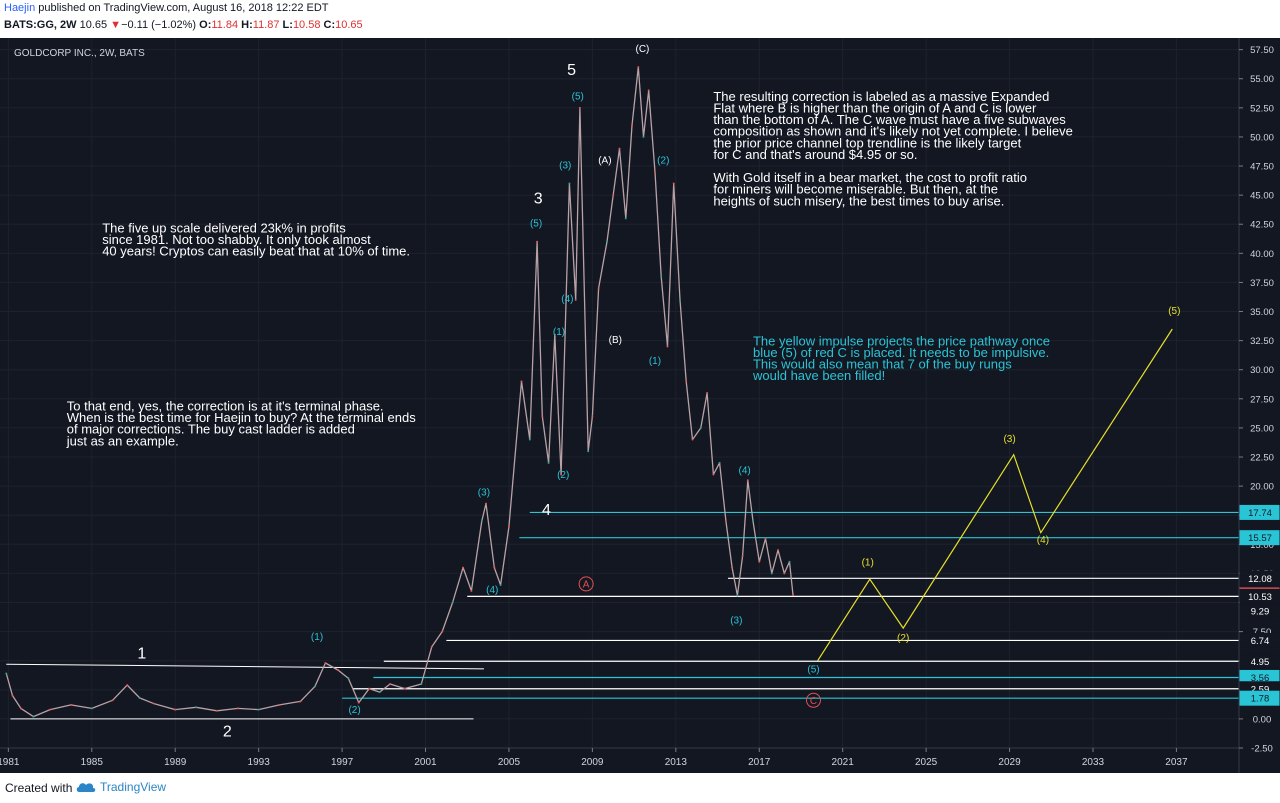 The image size is (1280, 803). I want to click on symbol-label: BATS:GG, 2W, so click(40, 25).